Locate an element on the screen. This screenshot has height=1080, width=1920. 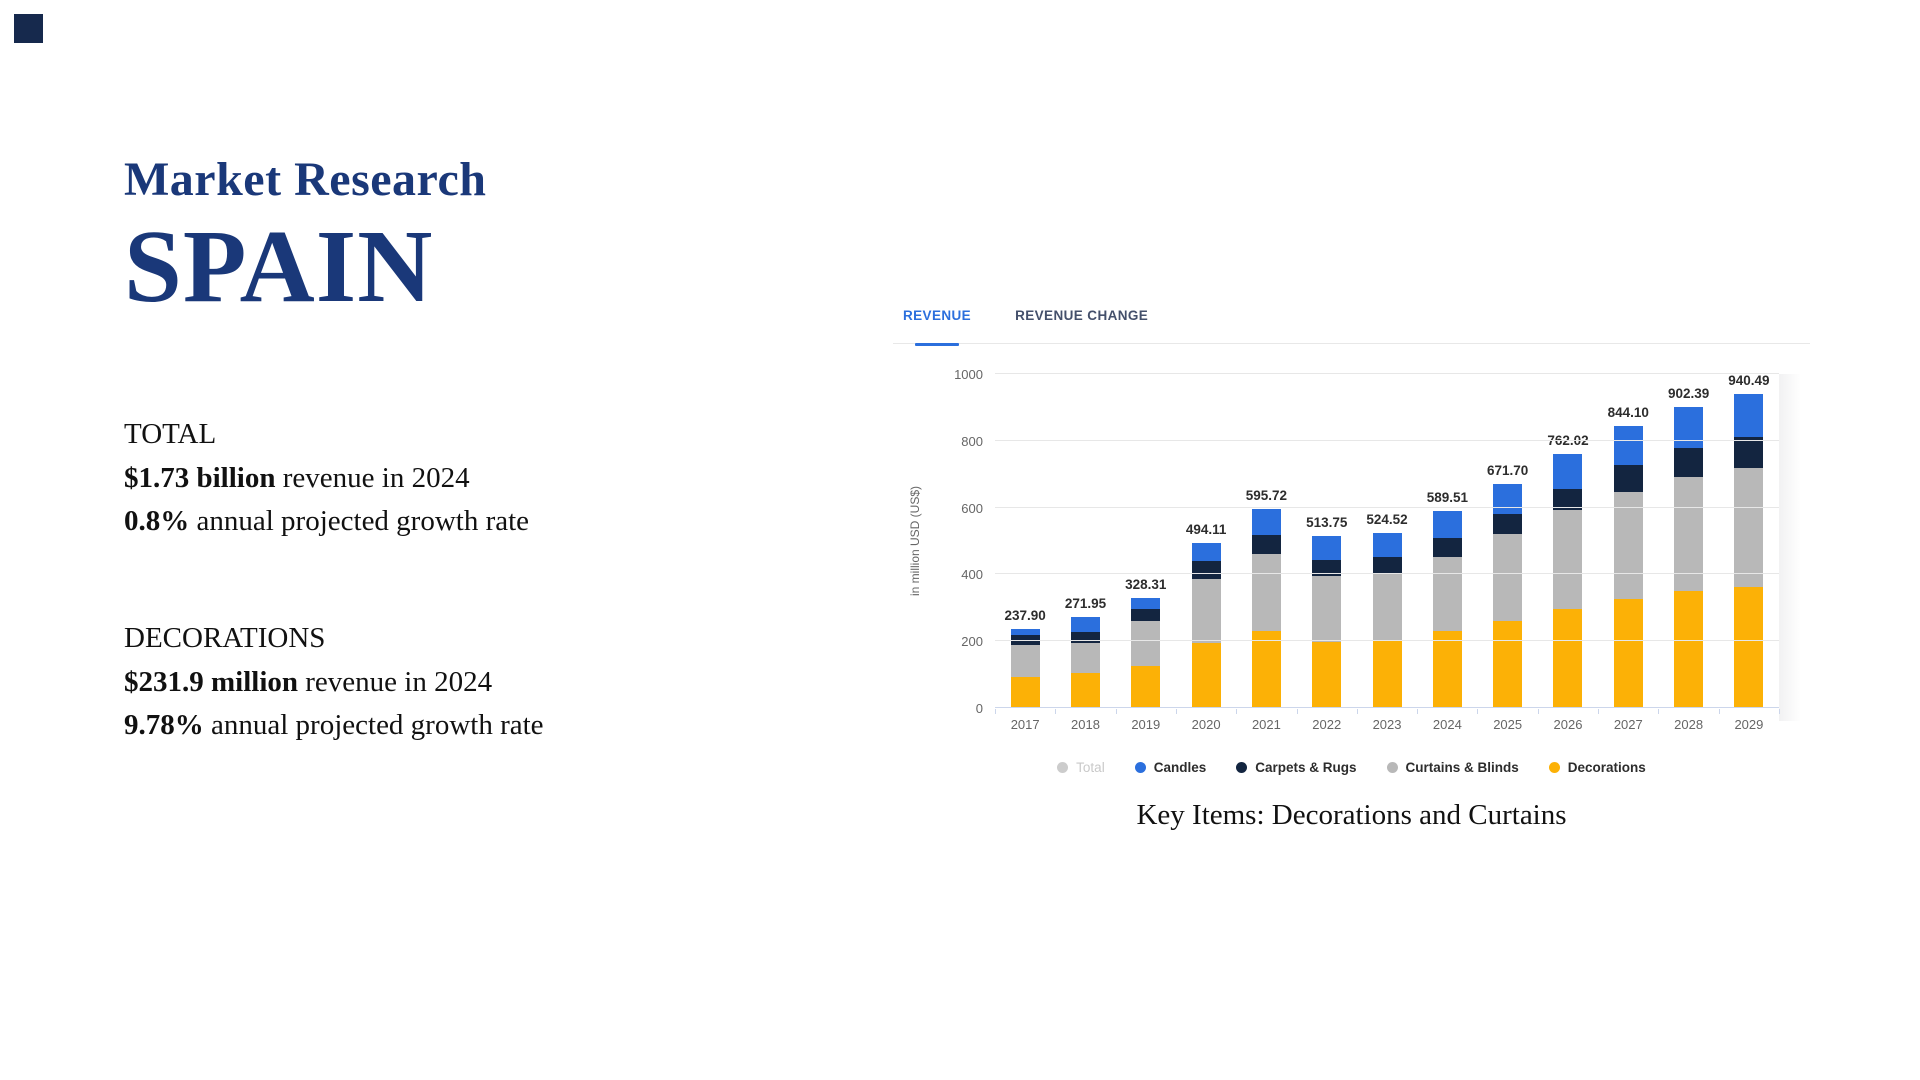
legend-item-curtains-blinds: Curtains & Blinds is located at coordinates (1452, 767).